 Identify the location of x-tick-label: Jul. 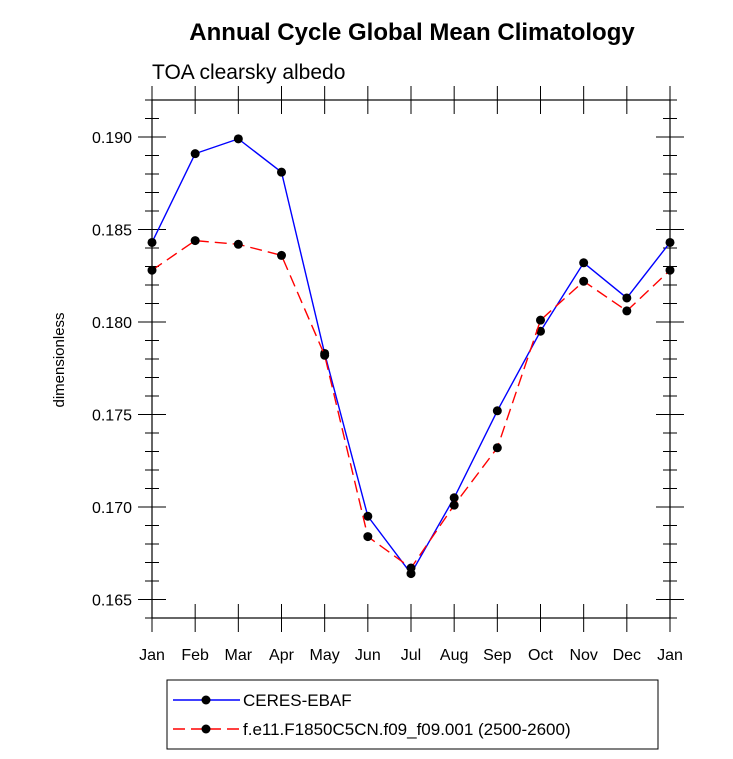
(411, 655).